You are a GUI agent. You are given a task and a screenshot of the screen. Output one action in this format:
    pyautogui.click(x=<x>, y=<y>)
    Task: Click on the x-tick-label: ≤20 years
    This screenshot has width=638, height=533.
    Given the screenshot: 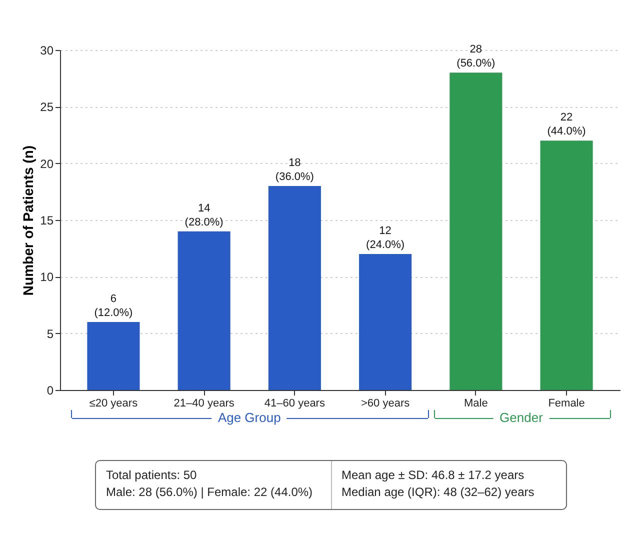 What is the action you would take?
    pyautogui.click(x=113, y=404)
    